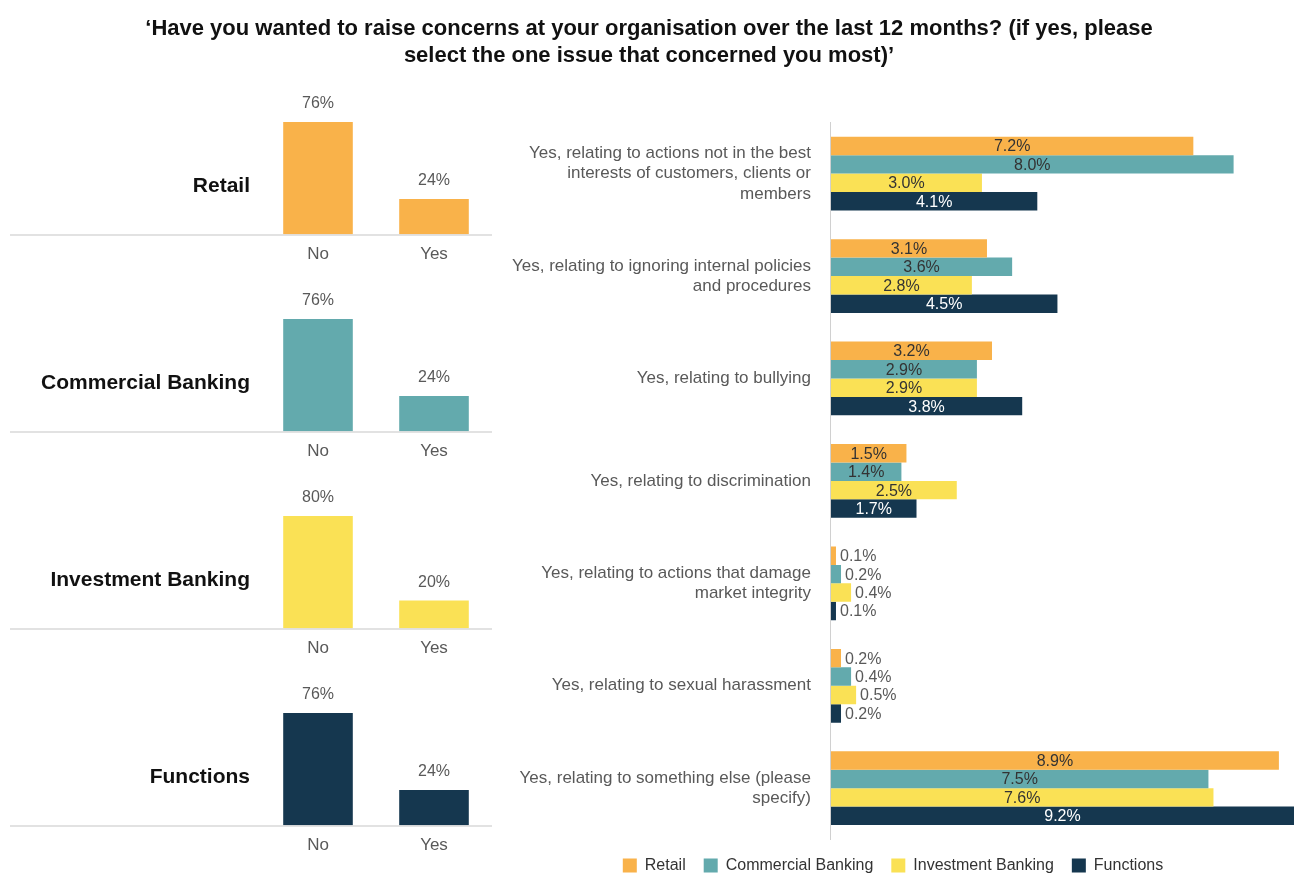  I want to click on data-label: 8.9%, so click(1055, 760).